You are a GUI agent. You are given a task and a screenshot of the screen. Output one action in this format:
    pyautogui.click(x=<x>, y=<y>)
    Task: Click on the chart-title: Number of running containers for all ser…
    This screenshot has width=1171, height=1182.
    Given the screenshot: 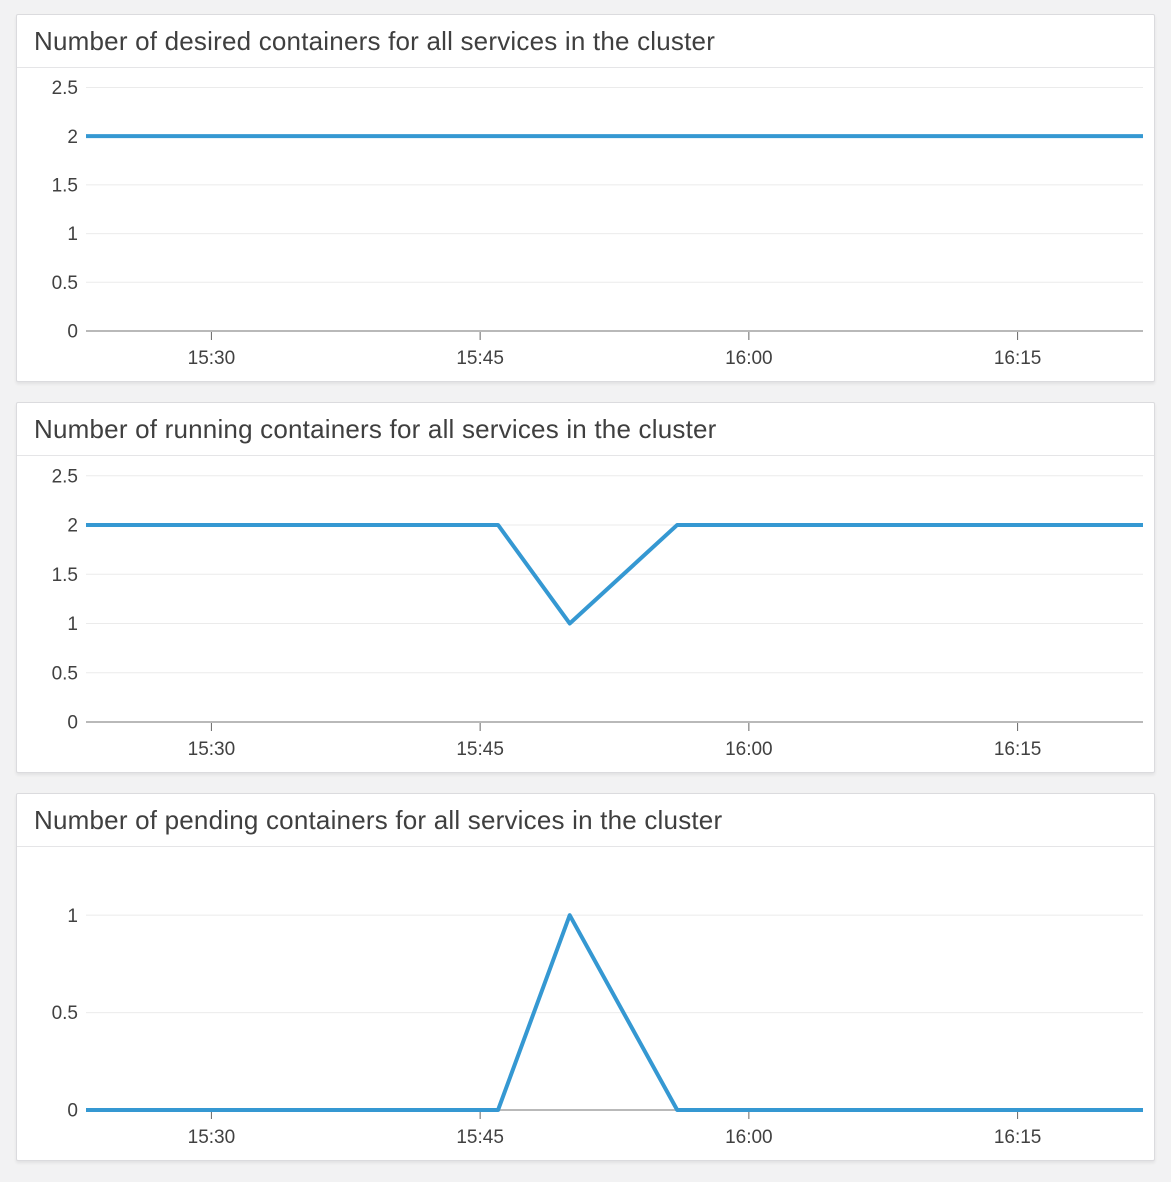 What is the action you would take?
    pyautogui.click(x=375, y=429)
    